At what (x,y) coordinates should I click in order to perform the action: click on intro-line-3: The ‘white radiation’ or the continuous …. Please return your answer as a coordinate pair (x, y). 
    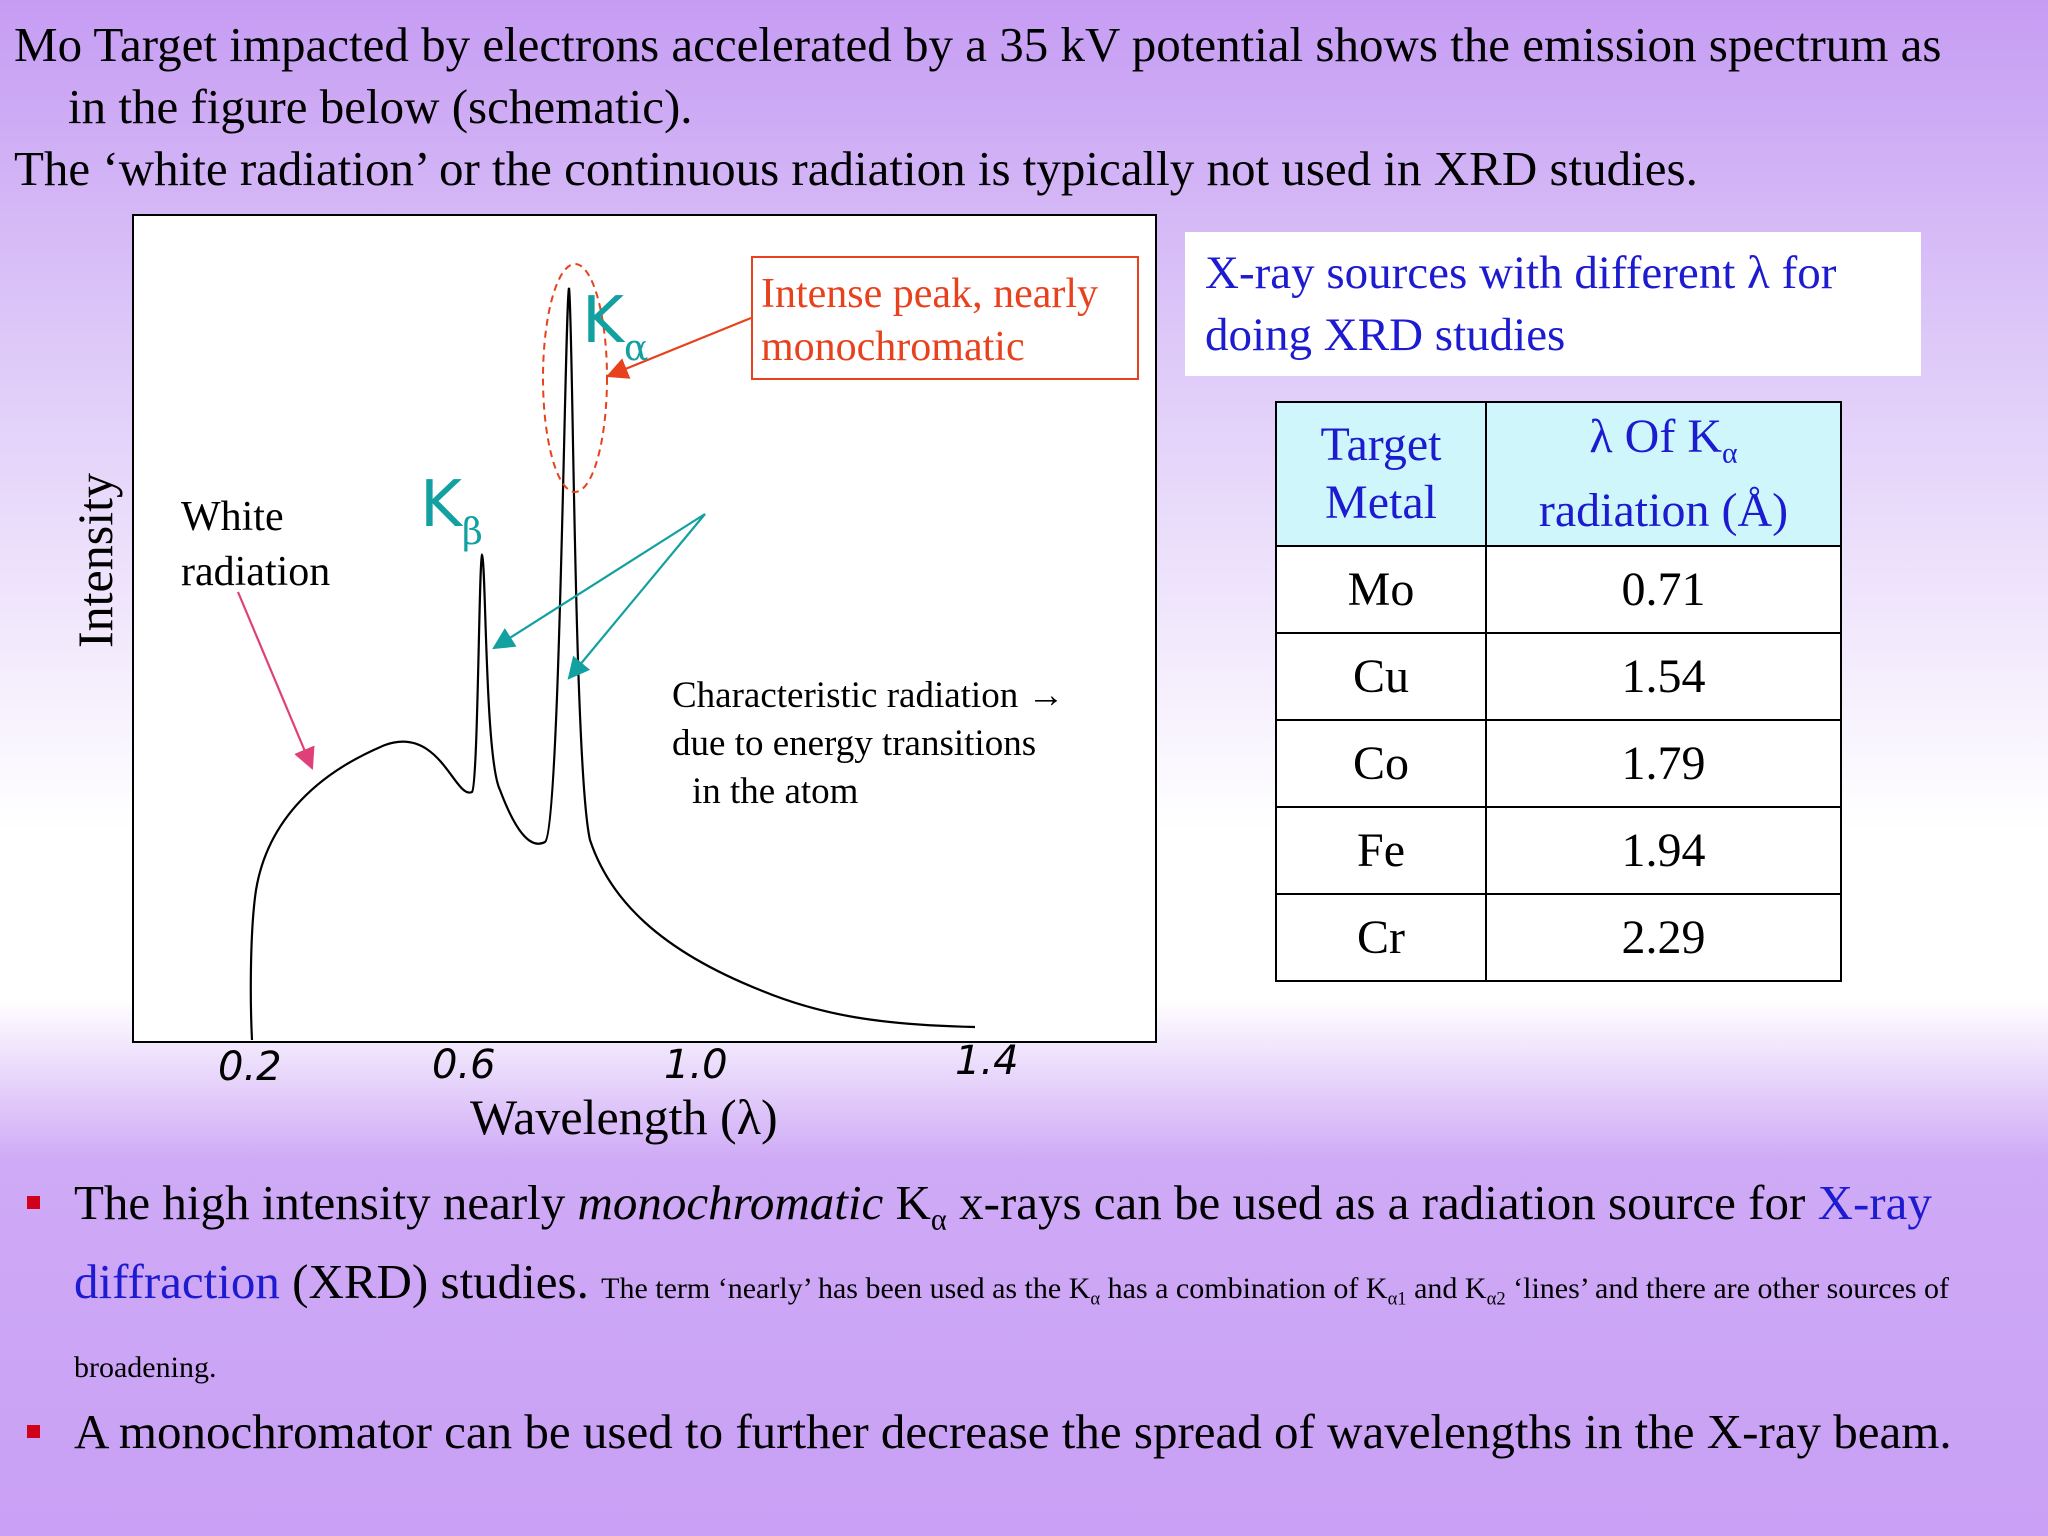
    Looking at the image, I should click on (856, 168).